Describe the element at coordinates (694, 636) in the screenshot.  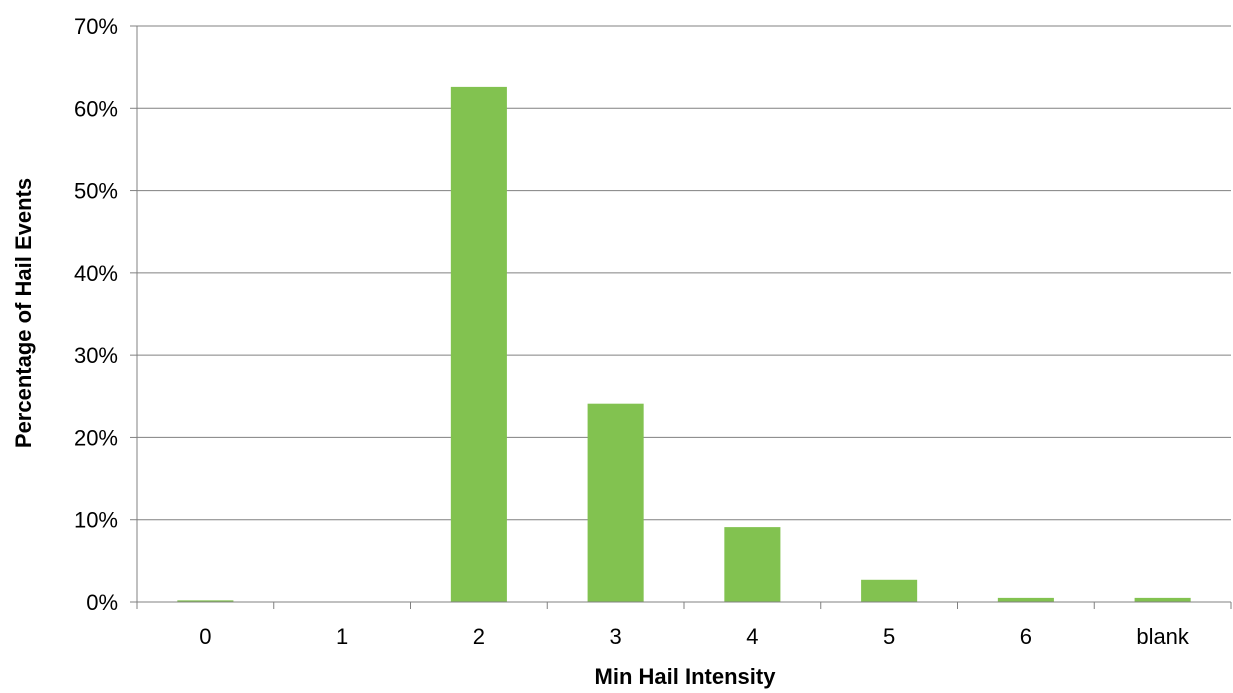
I see `x-tick-labels: 0 1 2 3 4 5 6 blank` at that location.